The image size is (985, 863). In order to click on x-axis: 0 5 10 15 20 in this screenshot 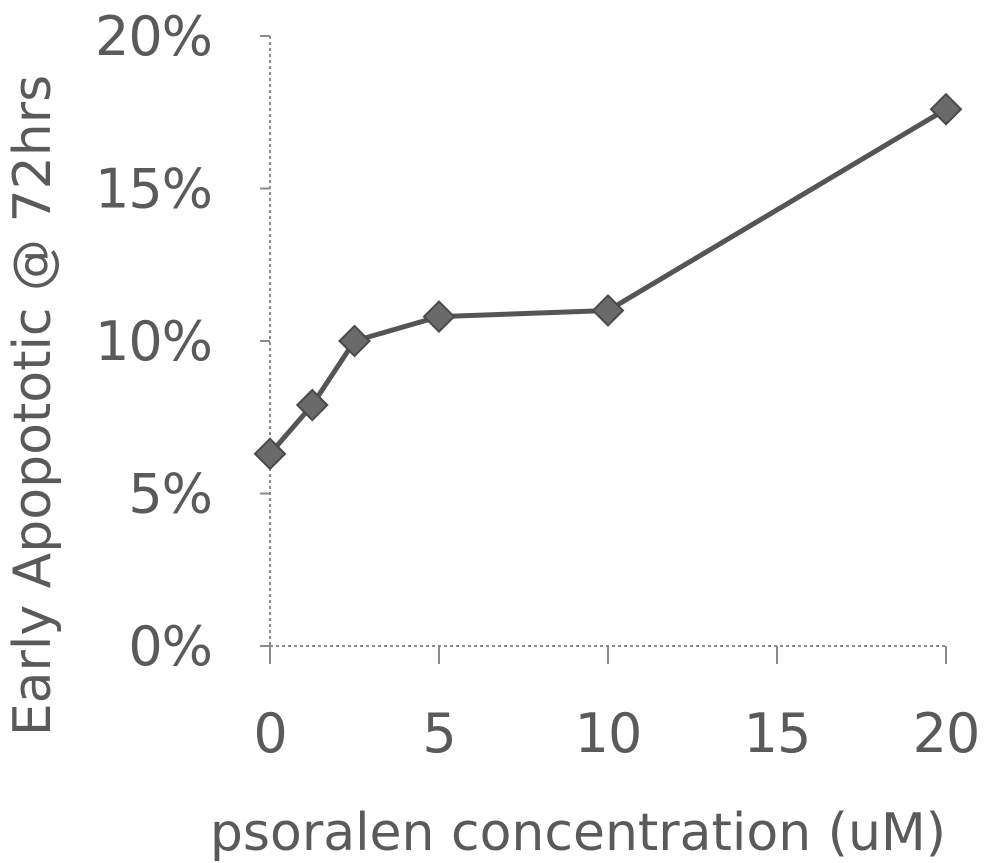, I will do `click(616, 705)`.